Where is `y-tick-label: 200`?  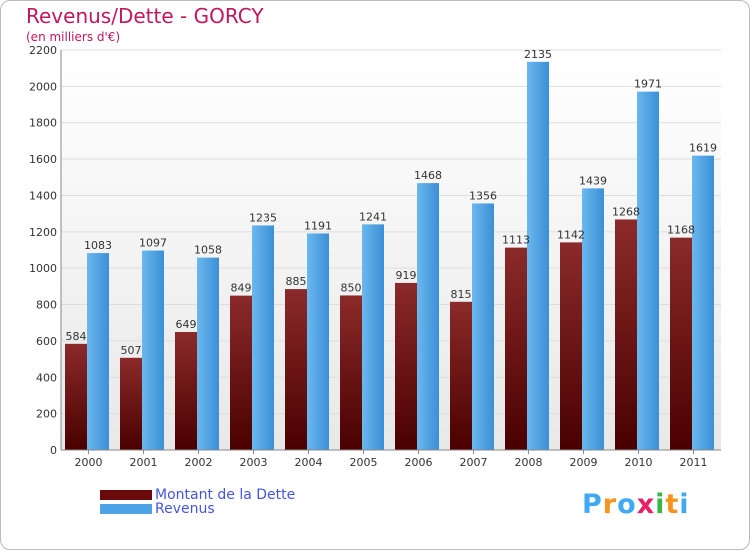
y-tick-label: 200 is located at coordinates (46, 414).